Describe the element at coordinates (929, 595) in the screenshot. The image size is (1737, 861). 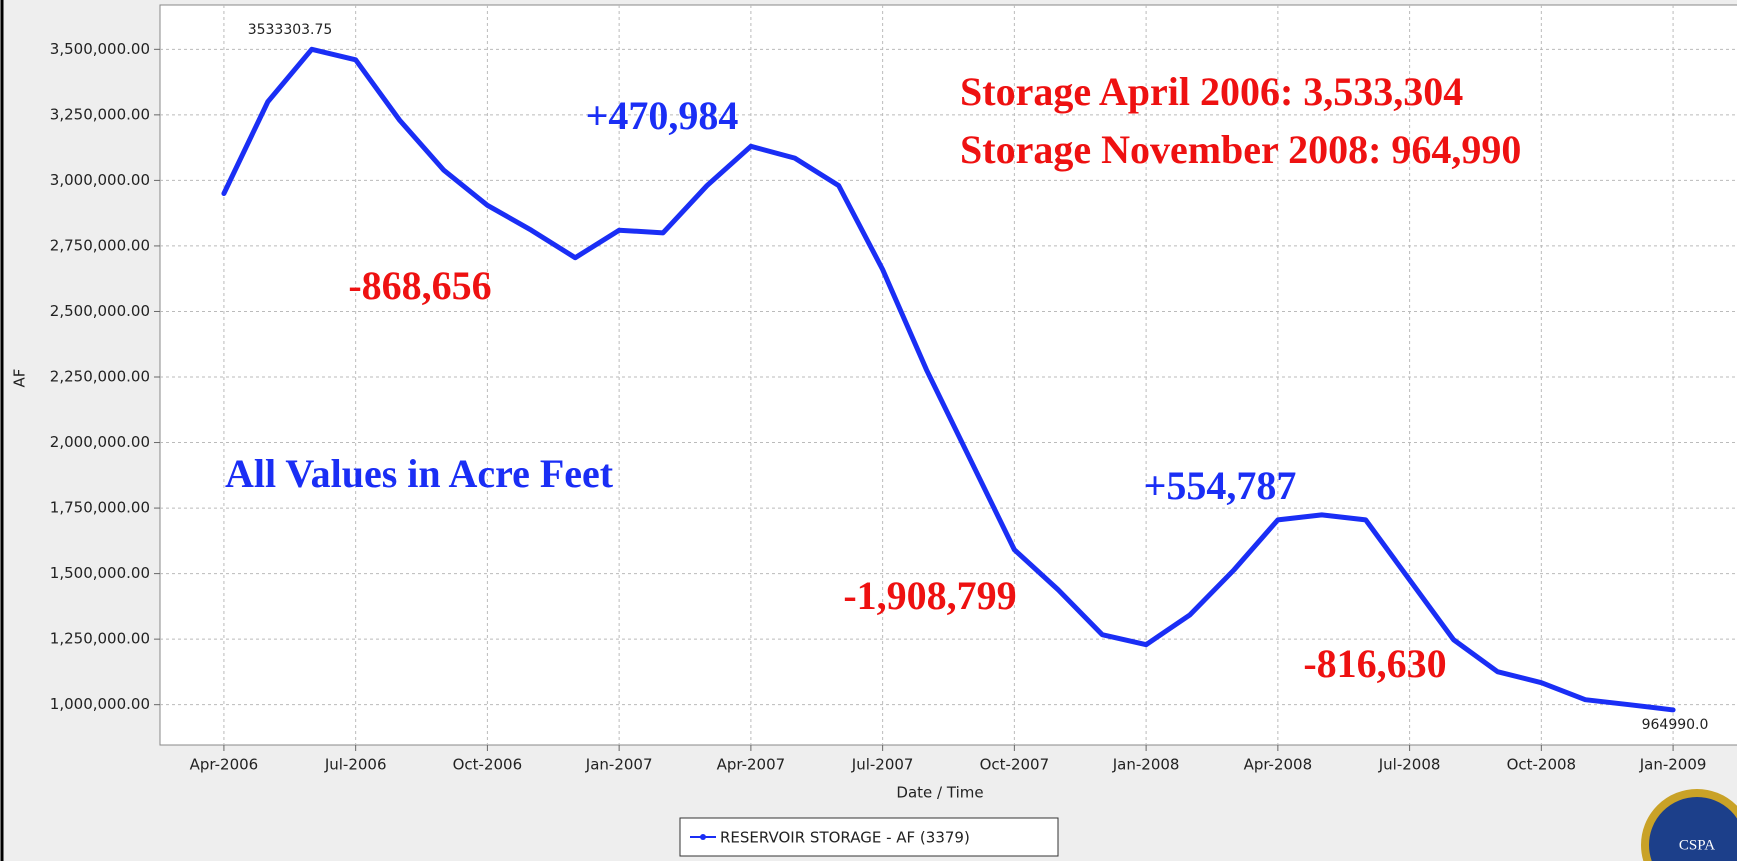
I see `annotation: -1,908,799` at that location.